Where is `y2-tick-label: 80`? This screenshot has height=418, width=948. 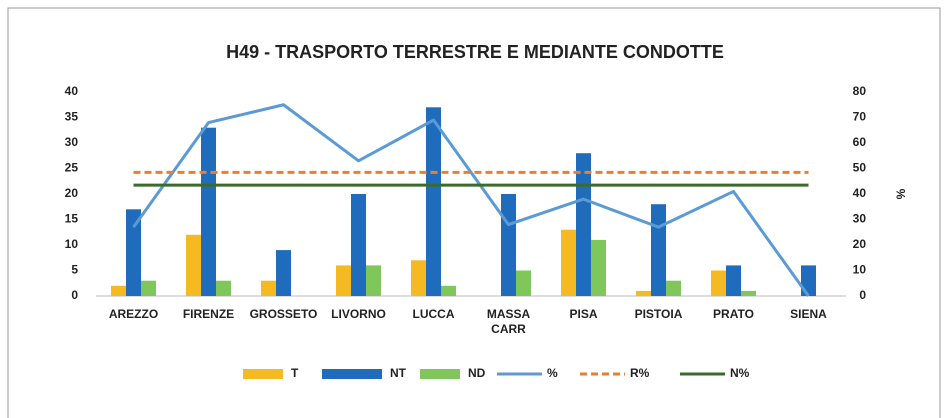
y2-tick-label: 80 is located at coordinates (860, 91).